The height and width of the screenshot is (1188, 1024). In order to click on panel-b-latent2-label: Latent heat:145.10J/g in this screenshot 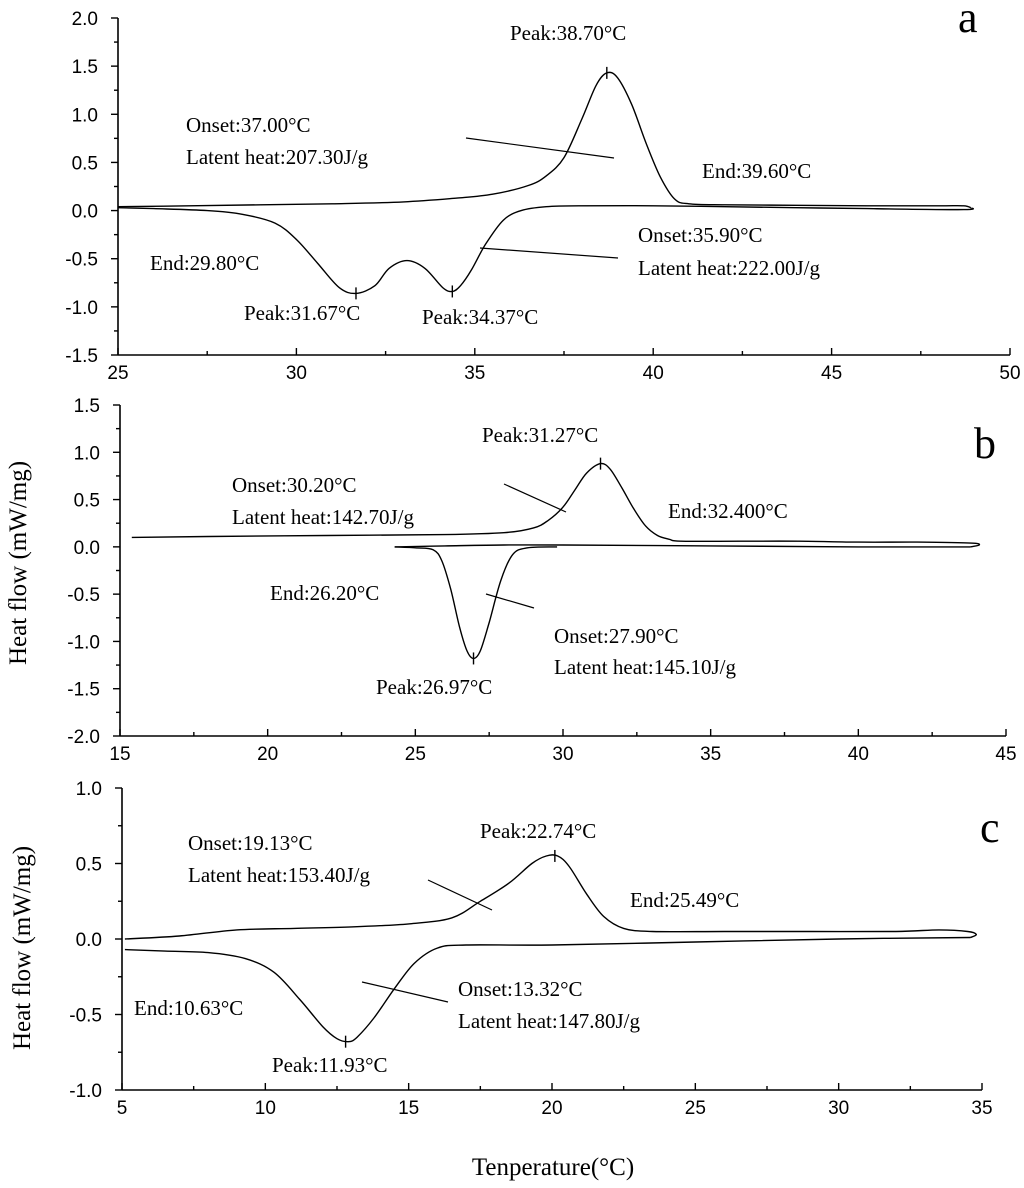, I will do `click(645, 667)`.